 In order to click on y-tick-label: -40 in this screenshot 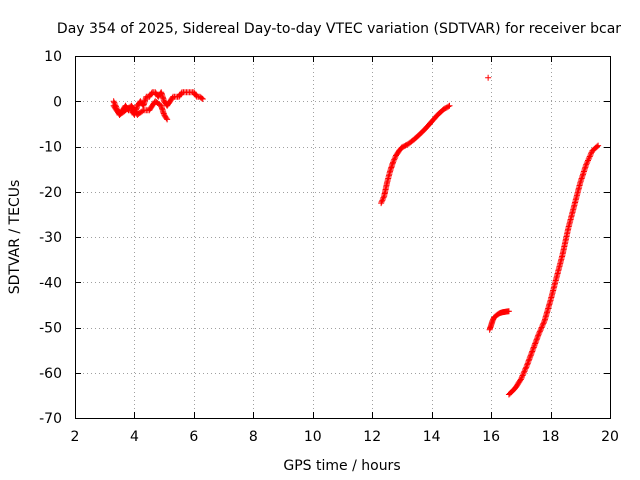, I will do `click(50, 283)`.